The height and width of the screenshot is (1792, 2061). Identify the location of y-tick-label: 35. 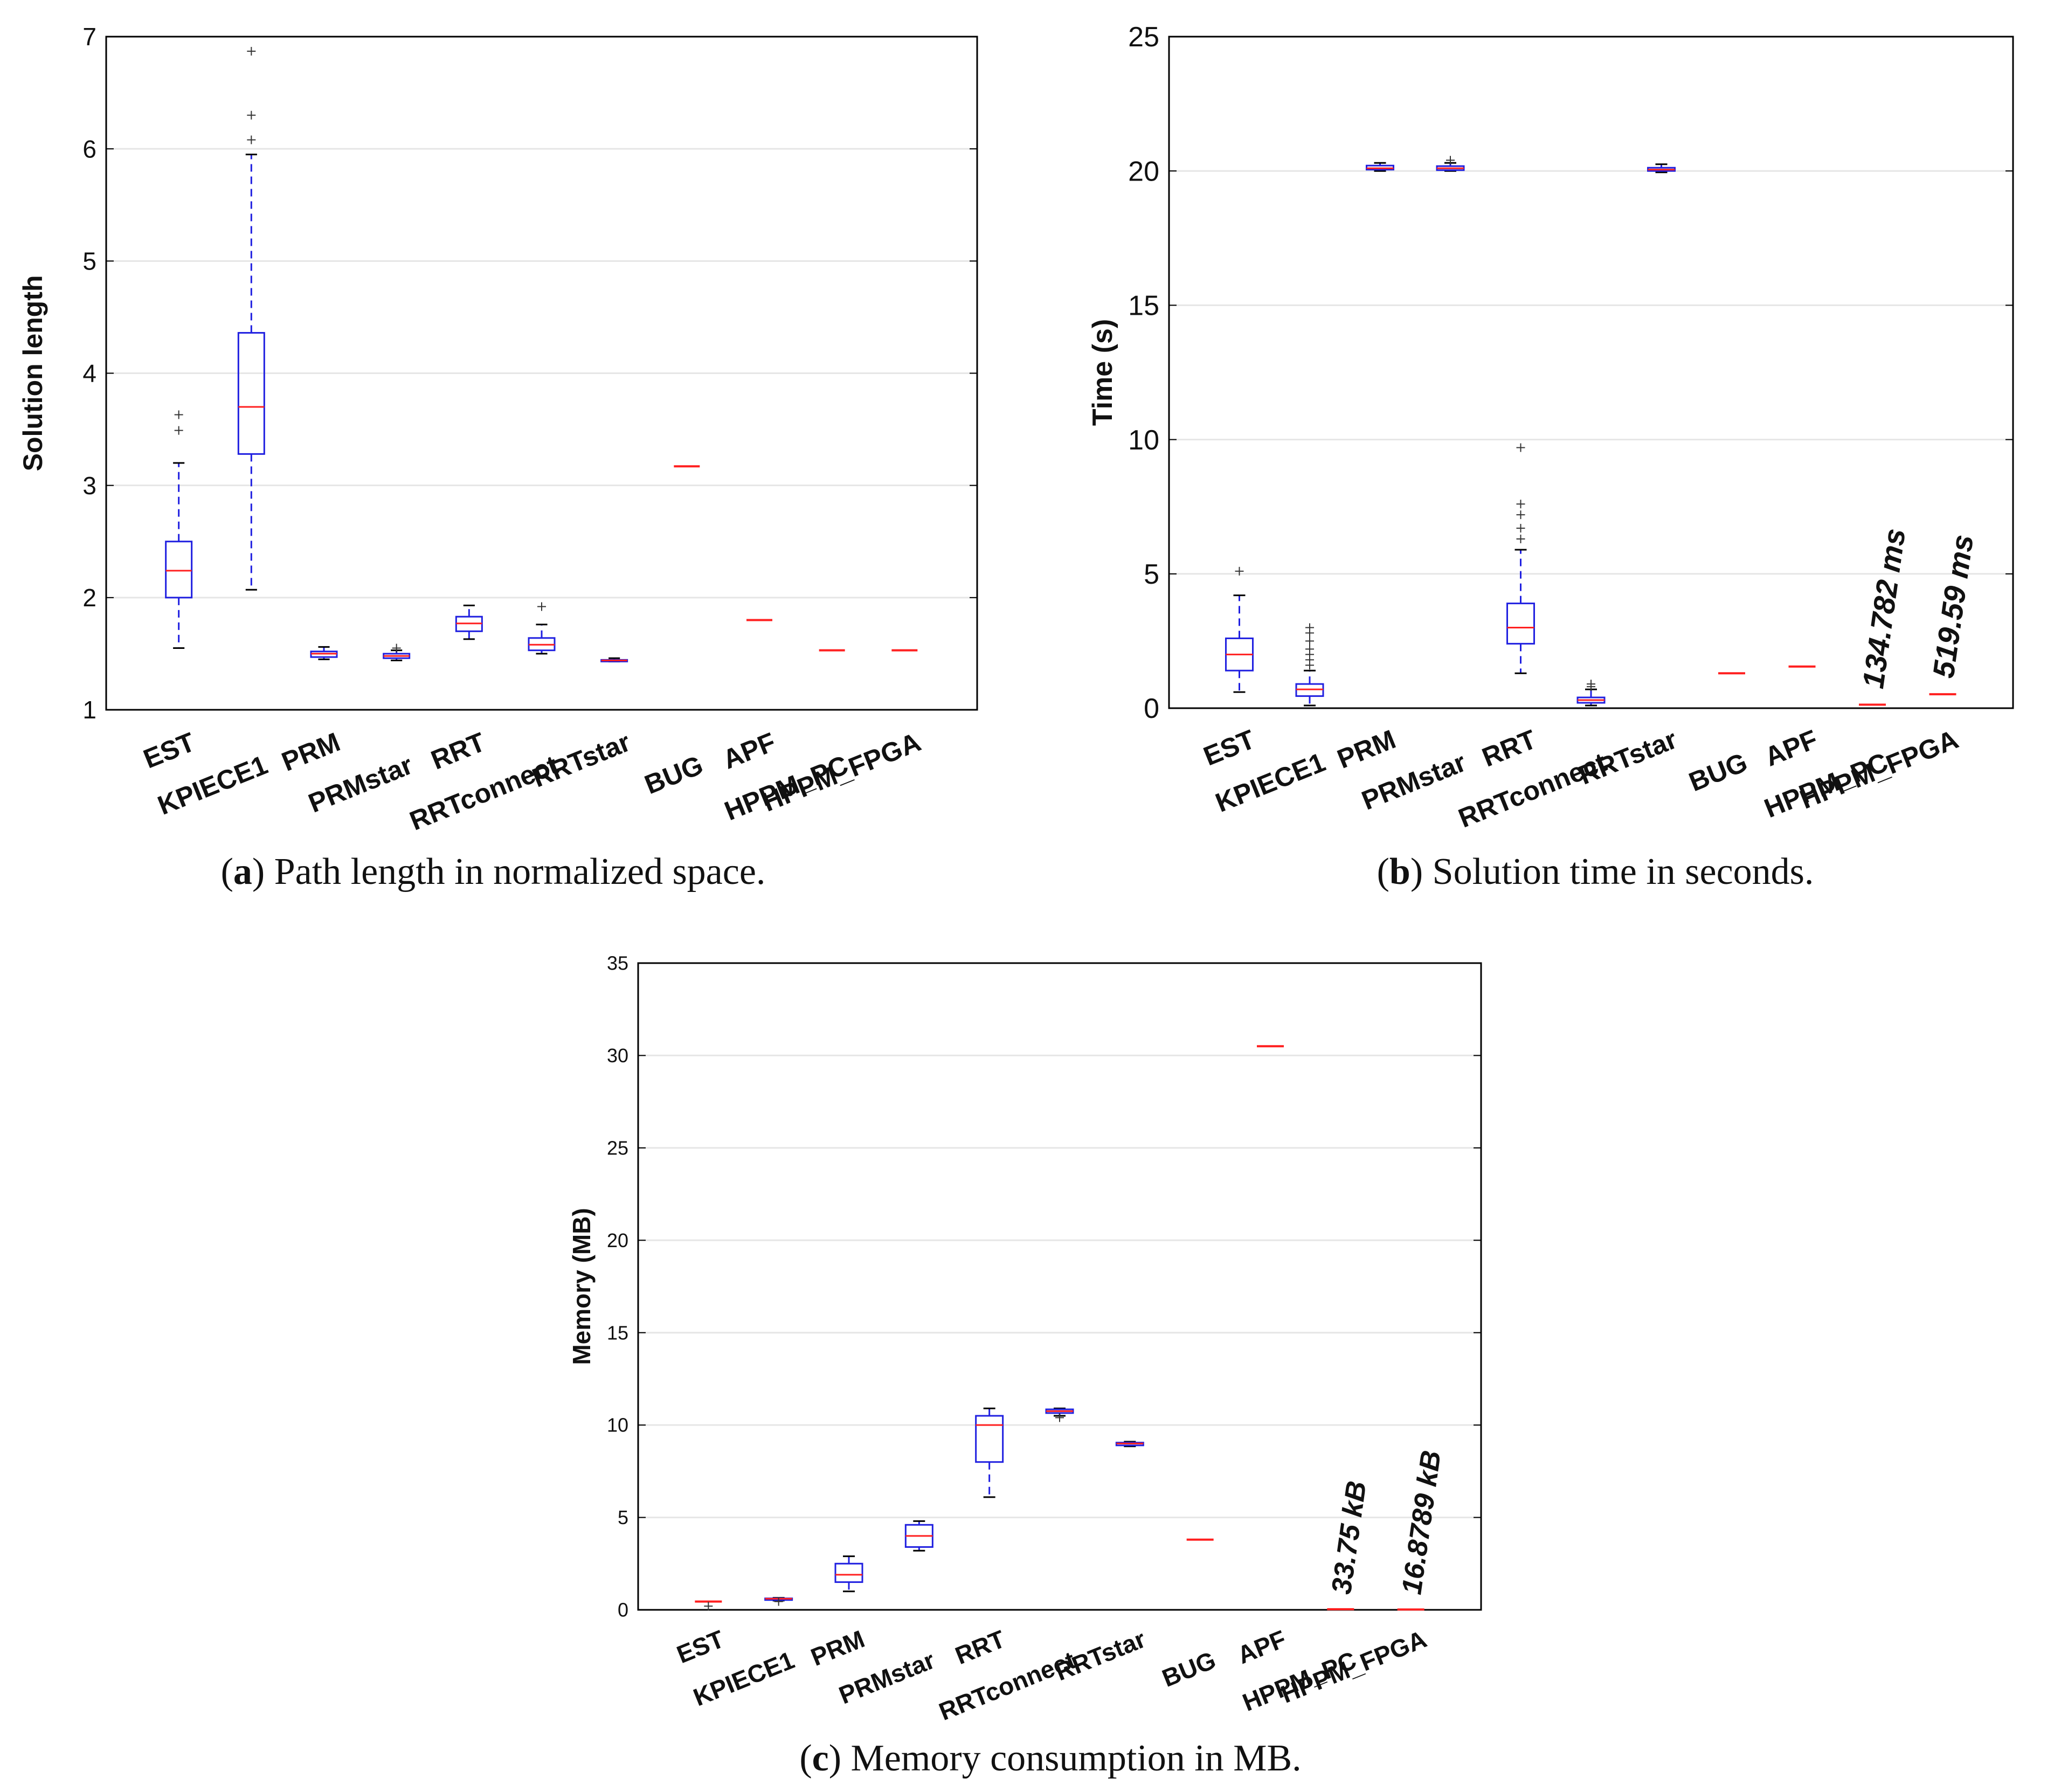
(617, 963).